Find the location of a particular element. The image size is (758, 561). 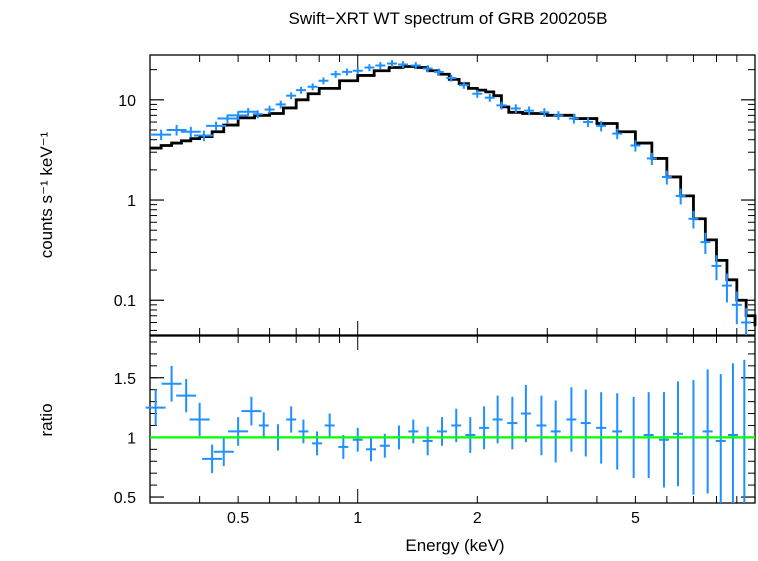

x-axis-label: Energy (keV) is located at coordinates (454, 545).